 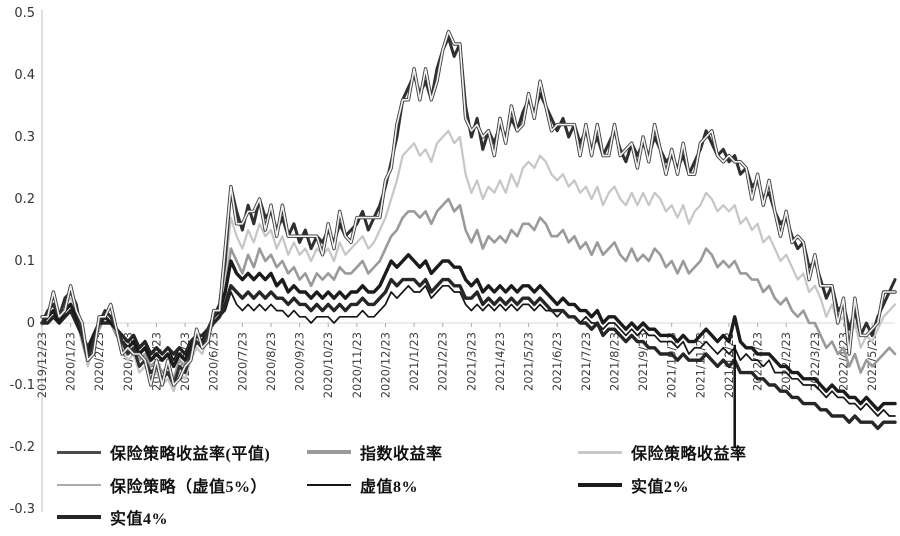 What do you see at coordinates (22, 509) in the screenshot?
I see `y-tick-label: -0.3` at bounding box center [22, 509].